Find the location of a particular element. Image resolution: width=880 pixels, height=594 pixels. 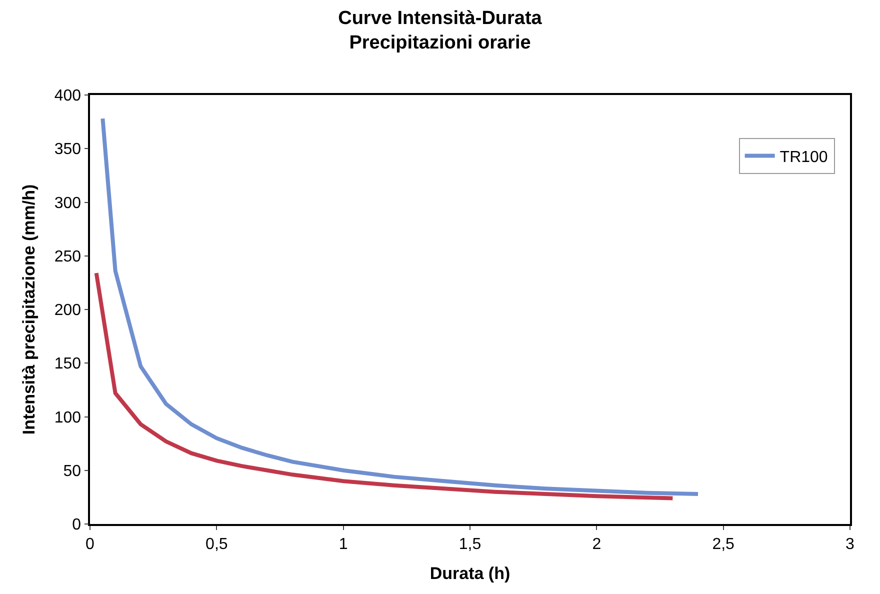

y-tick-label: 250 is located at coordinates (68, 257).